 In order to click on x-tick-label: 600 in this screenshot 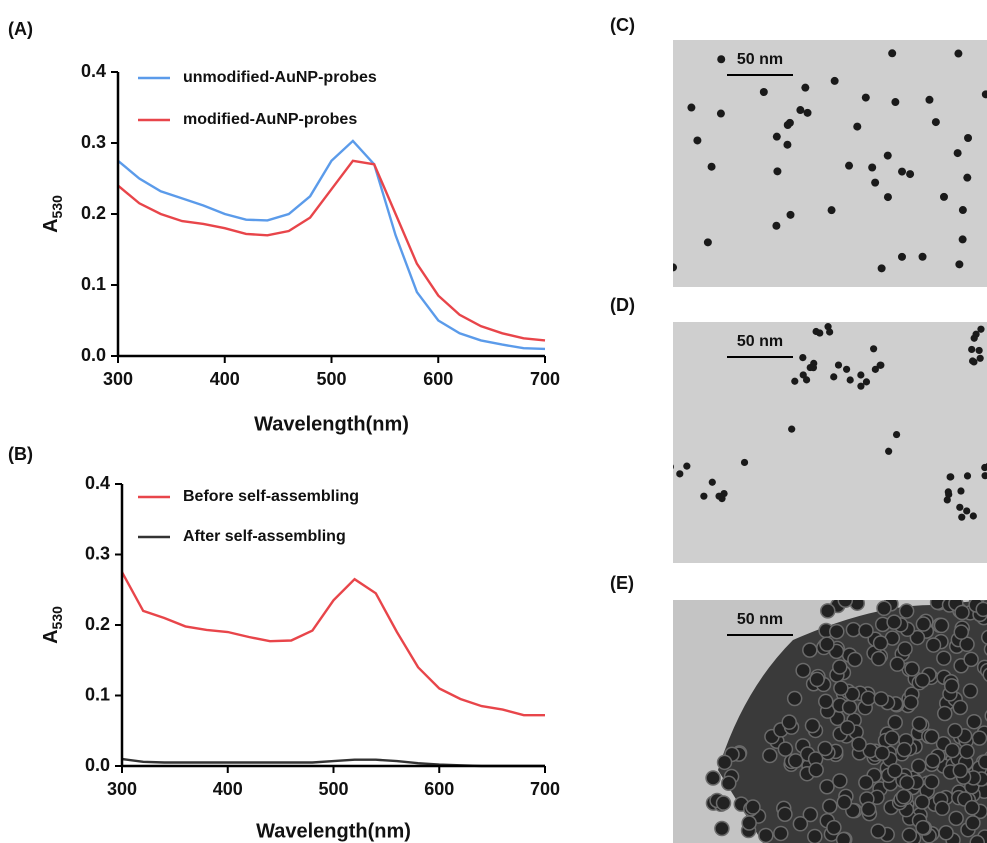, I will do `click(438, 379)`.